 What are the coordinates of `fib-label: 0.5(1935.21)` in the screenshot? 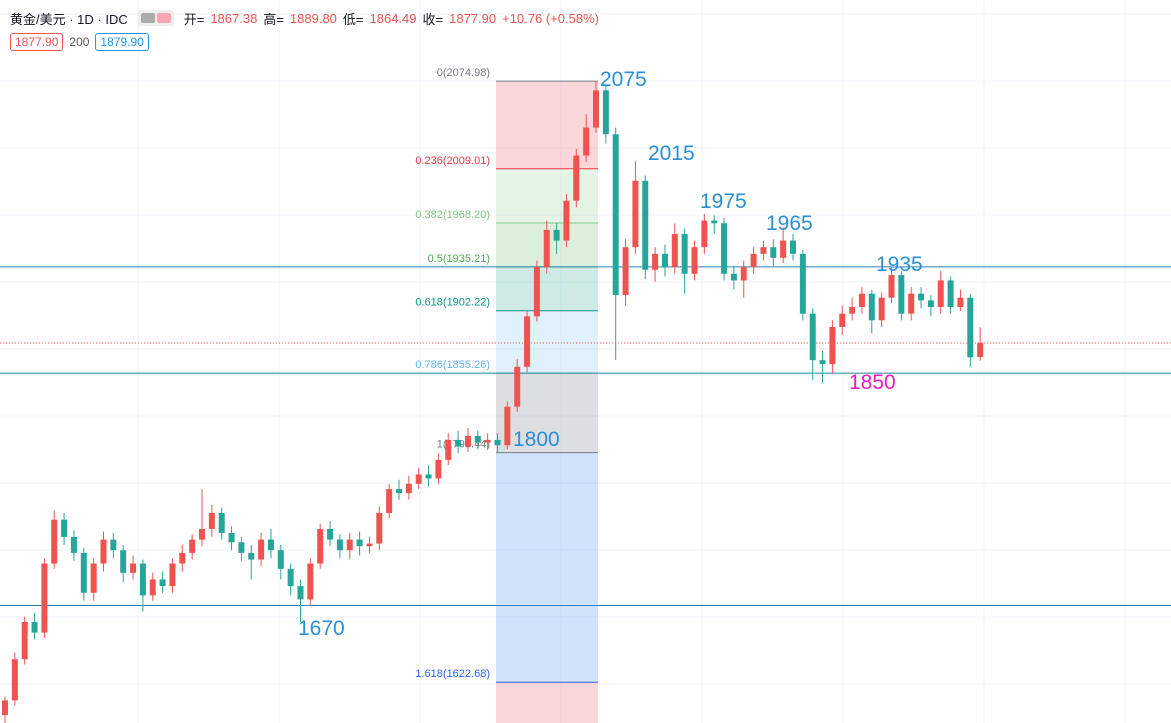 It's located at (459, 259).